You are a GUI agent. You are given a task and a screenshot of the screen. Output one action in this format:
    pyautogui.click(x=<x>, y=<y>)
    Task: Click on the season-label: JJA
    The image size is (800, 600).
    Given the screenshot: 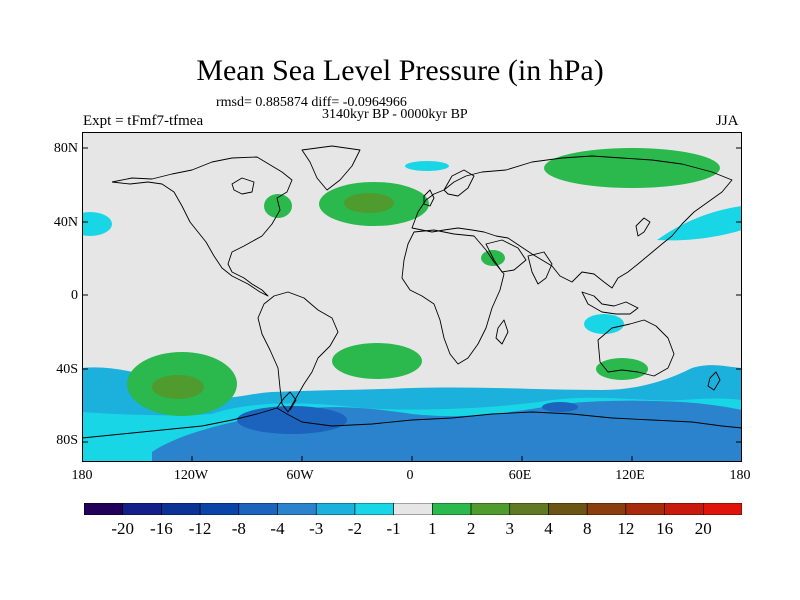 What is the action you would take?
    pyautogui.click(x=727, y=121)
    